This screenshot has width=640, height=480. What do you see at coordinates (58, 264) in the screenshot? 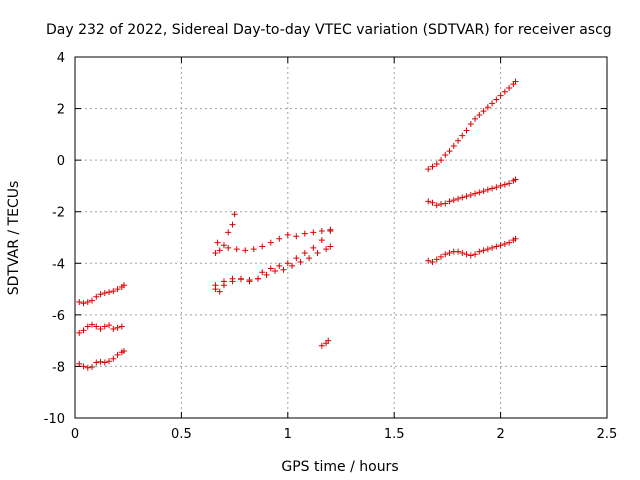
I see `y-tick-label: -4` at bounding box center [58, 264].